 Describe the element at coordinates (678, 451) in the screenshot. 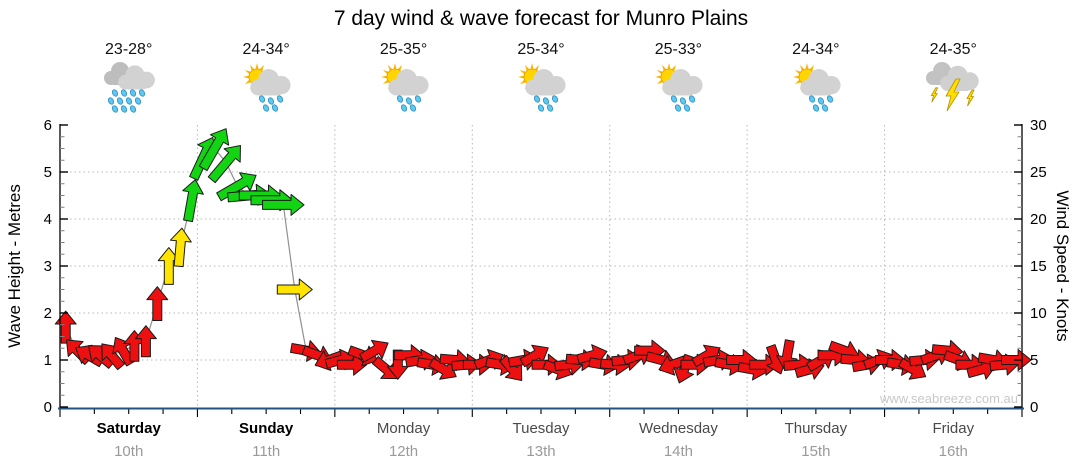

I see `day-date: 14th` at that location.